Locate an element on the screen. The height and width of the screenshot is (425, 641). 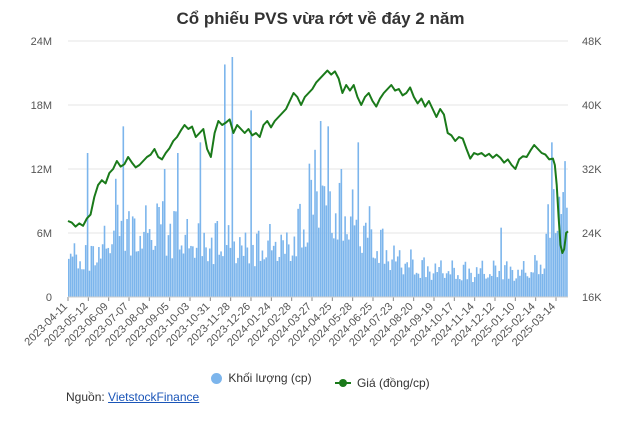
legend-item-price: Giá (đồng/cp) is located at coordinates (382, 383).